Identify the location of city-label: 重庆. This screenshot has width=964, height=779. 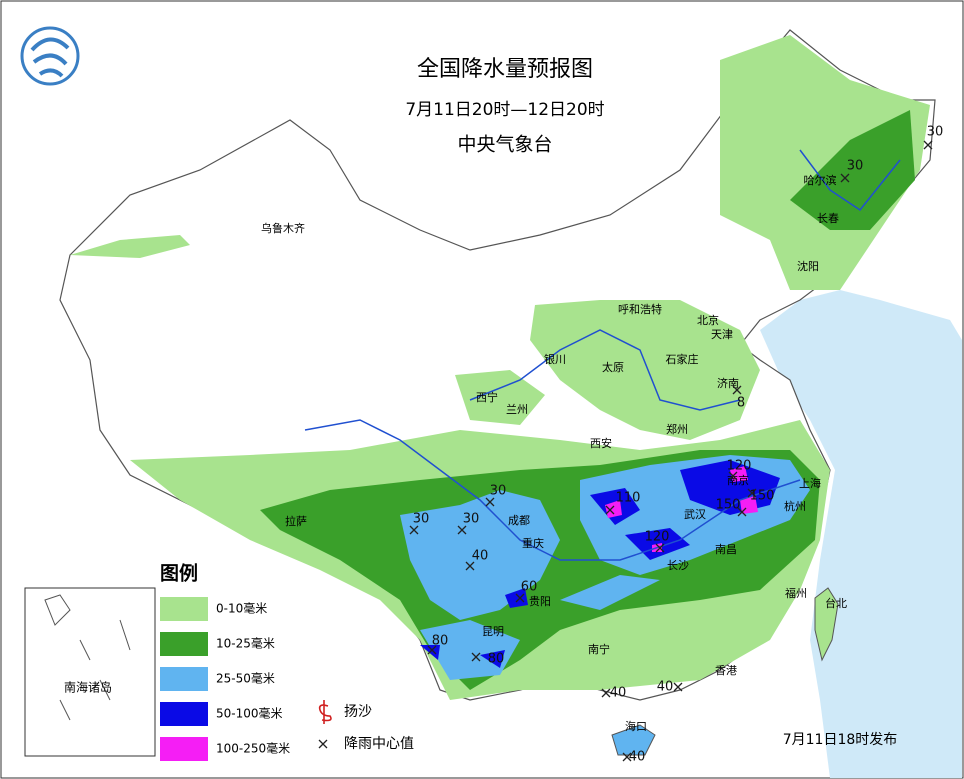
(533, 543).